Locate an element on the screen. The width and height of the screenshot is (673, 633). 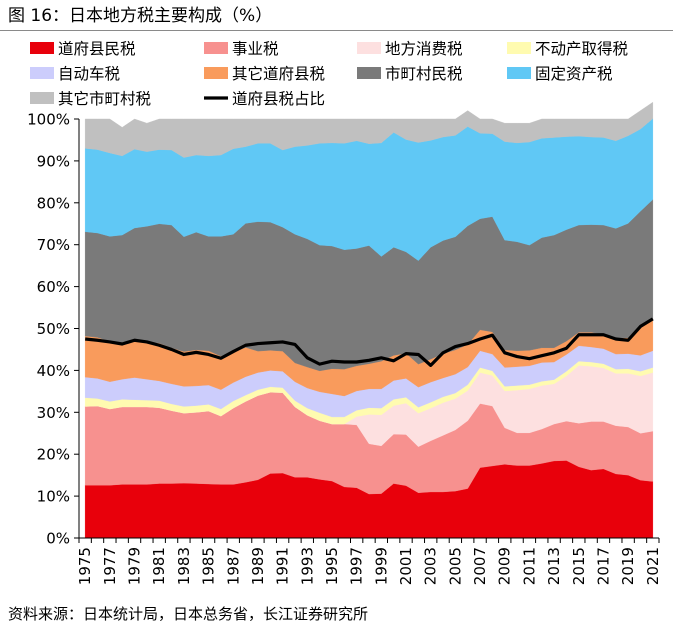
x-tick-label: 2011 is located at coordinates (529, 566).